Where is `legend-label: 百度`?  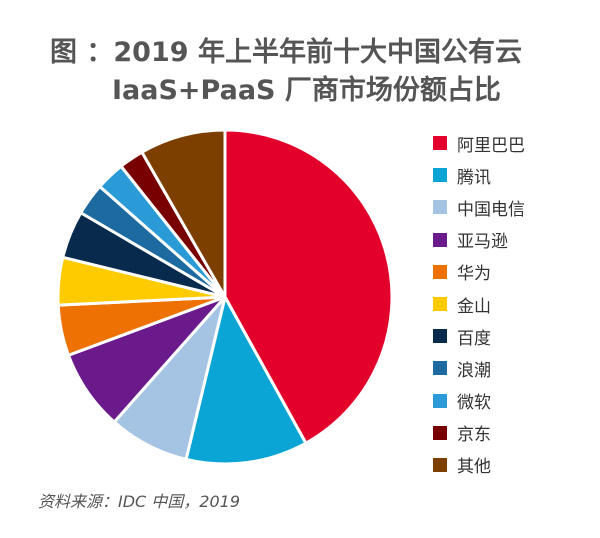 legend-label: 百度 is located at coordinates (474, 338).